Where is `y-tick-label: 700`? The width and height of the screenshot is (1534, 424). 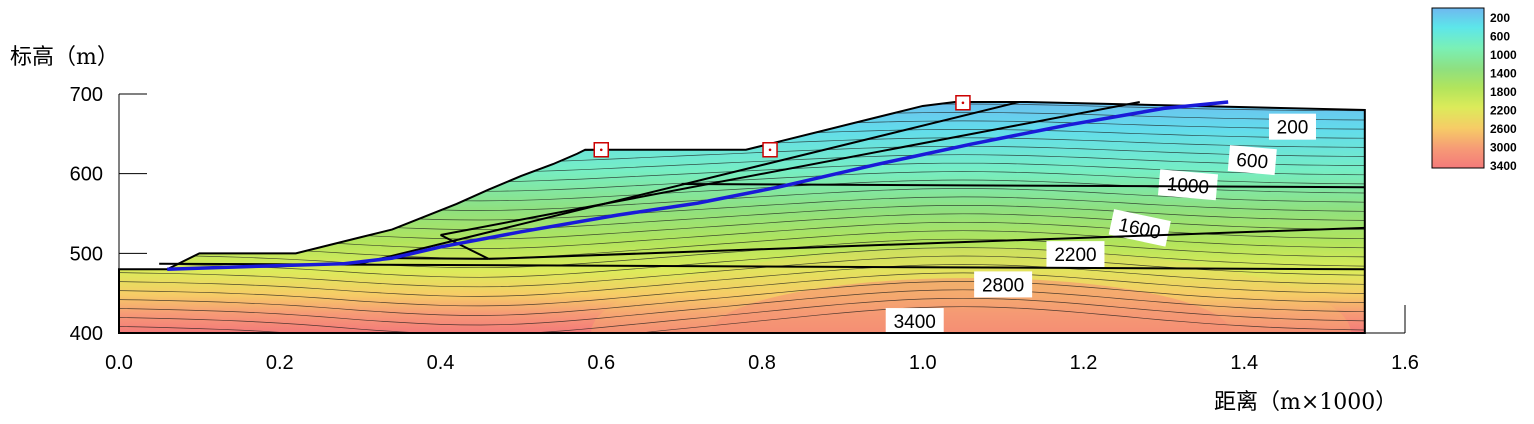 y-tick-label: 700 is located at coordinates (86, 95).